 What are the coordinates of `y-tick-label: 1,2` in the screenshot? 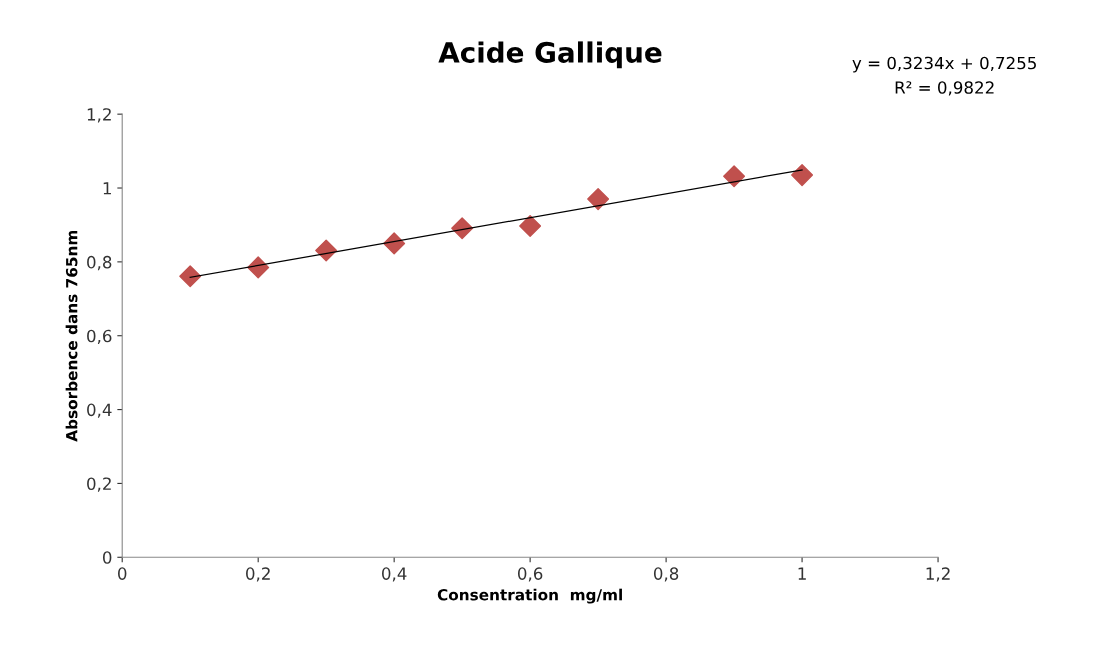 It's located at (99, 115).